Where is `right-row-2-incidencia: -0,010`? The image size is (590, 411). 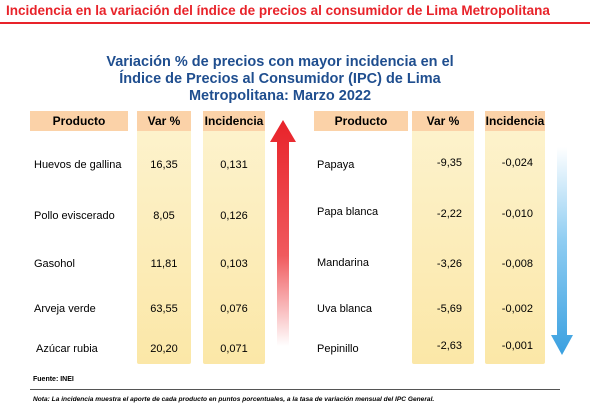 right-row-2-incidencia: -0,010 is located at coordinates (517, 214).